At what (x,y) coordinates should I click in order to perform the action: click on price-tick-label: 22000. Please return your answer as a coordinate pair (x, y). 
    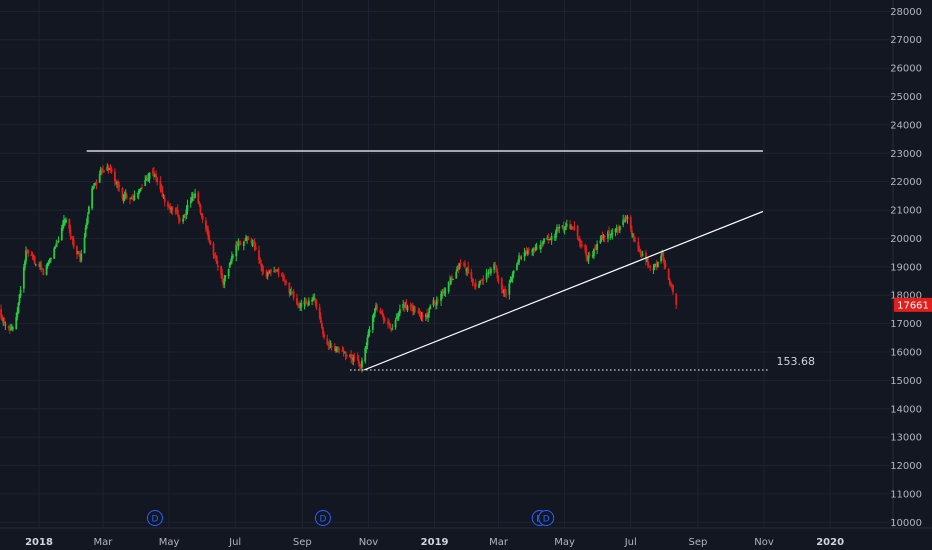
    Looking at the image, I should click on (906, 182).